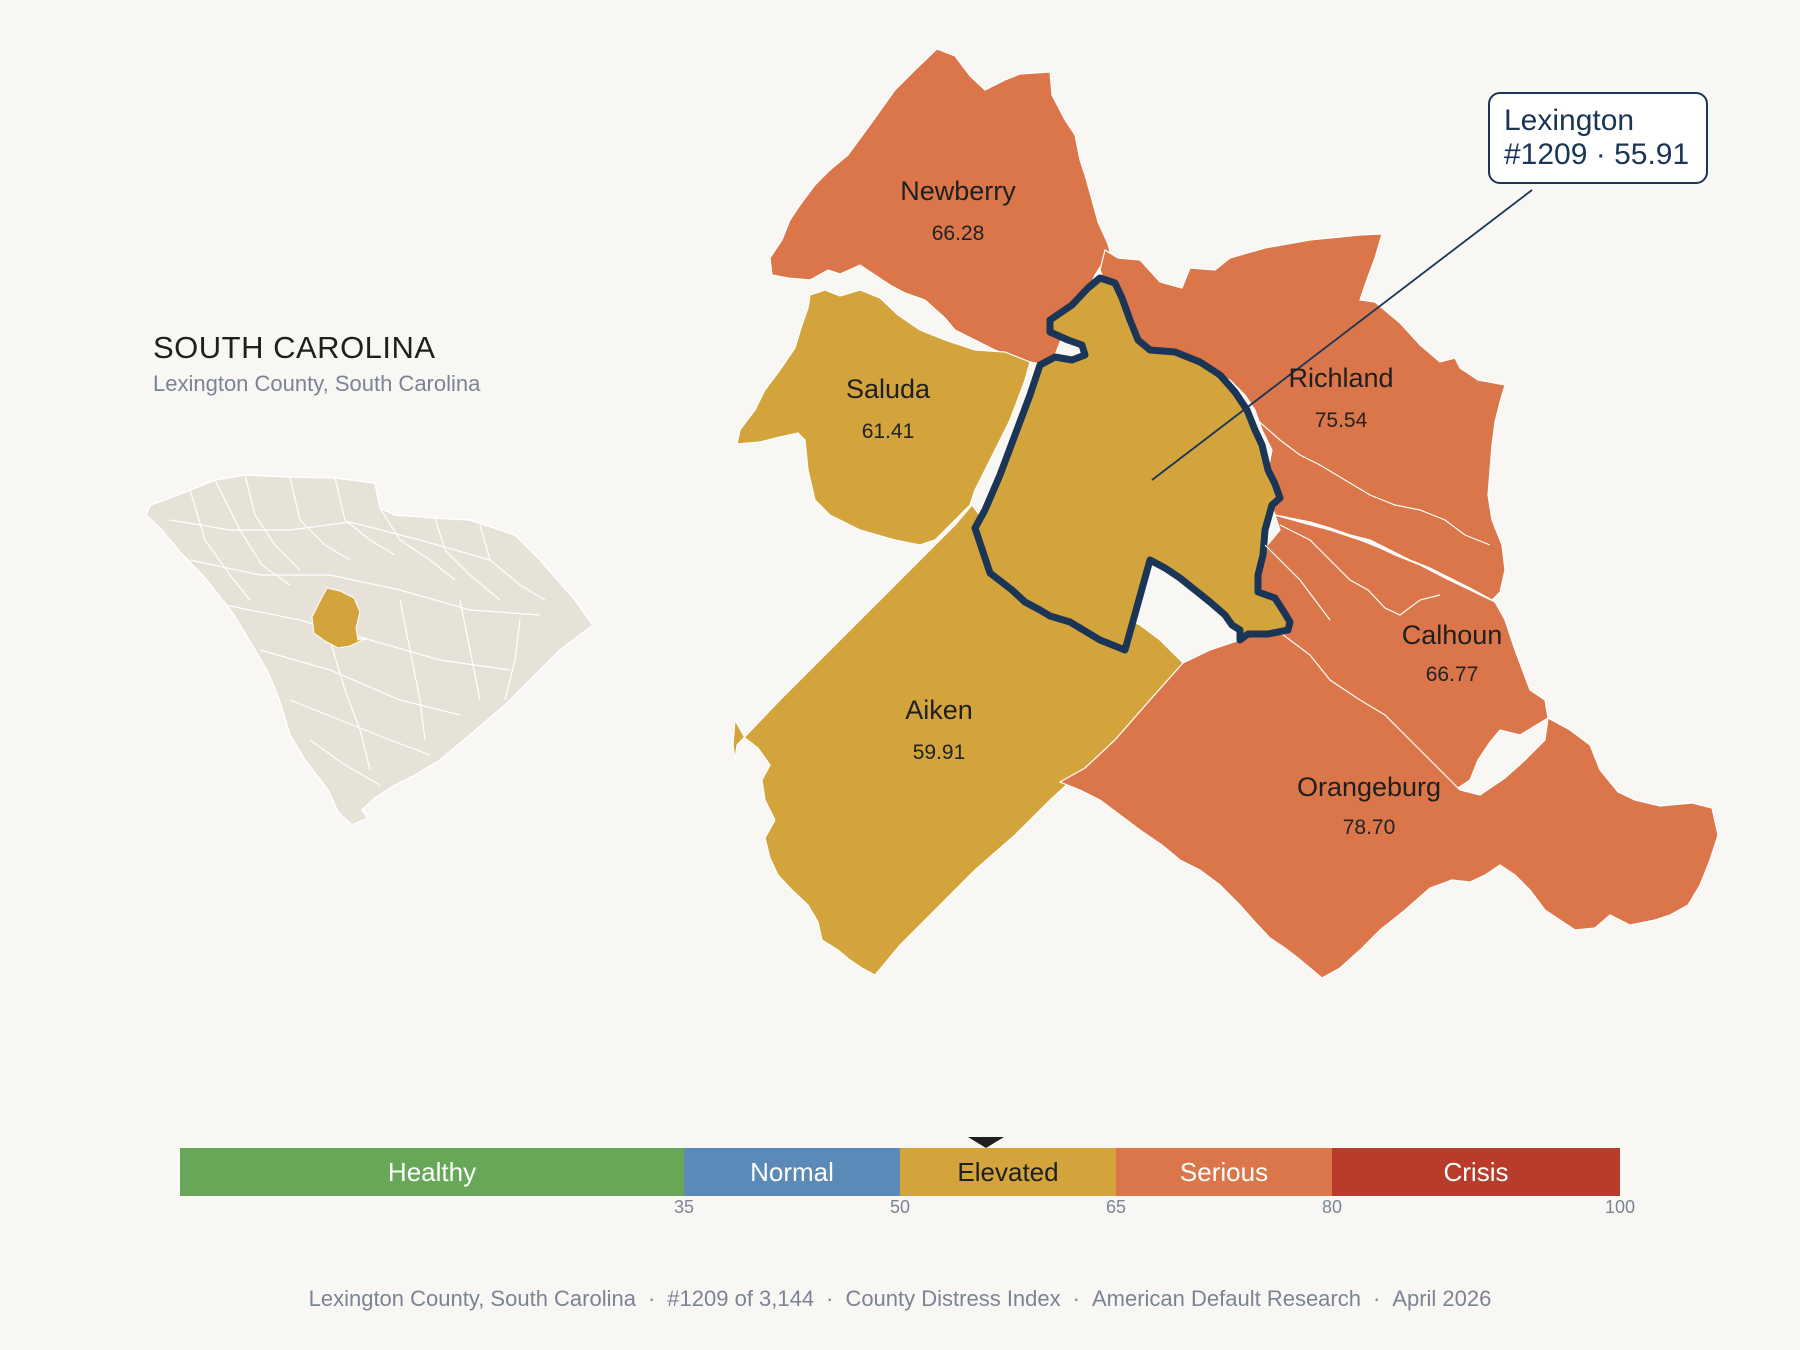 Image resolution: width=1800 pixels, height=1350 pixels. What do you see at coordinates (1452, 635) in the screenshot?
I see `county-label-calhoun: Calhoun` at bounding box center [1452, 635].